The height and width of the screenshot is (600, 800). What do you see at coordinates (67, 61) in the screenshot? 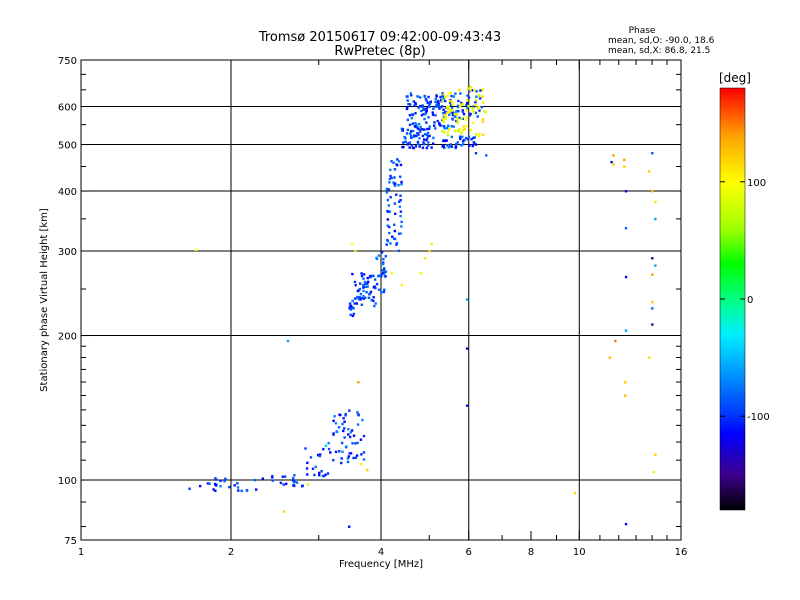
I see `y-tick-label: 750` at bounding box center [67, 61].